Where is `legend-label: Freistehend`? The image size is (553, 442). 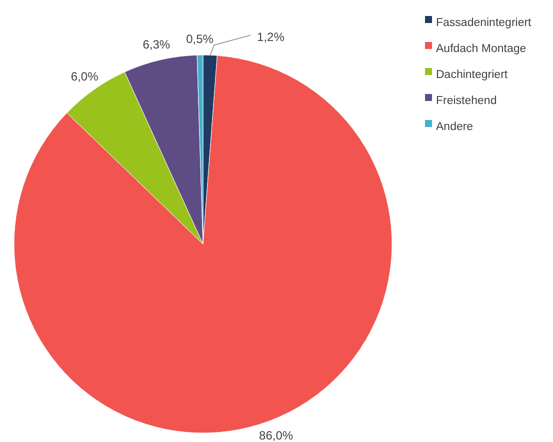
legend-label: Freistehend is located at coordinates (466, 101).